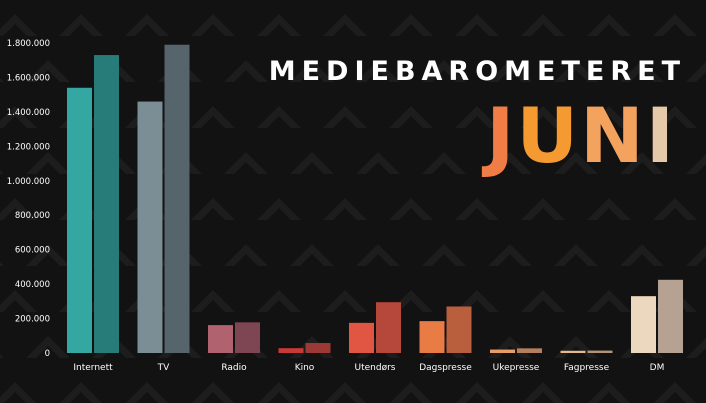 This screenshot has width=706, height=403. I want to click on y-tick-label: 400.000, so click(32, 285).